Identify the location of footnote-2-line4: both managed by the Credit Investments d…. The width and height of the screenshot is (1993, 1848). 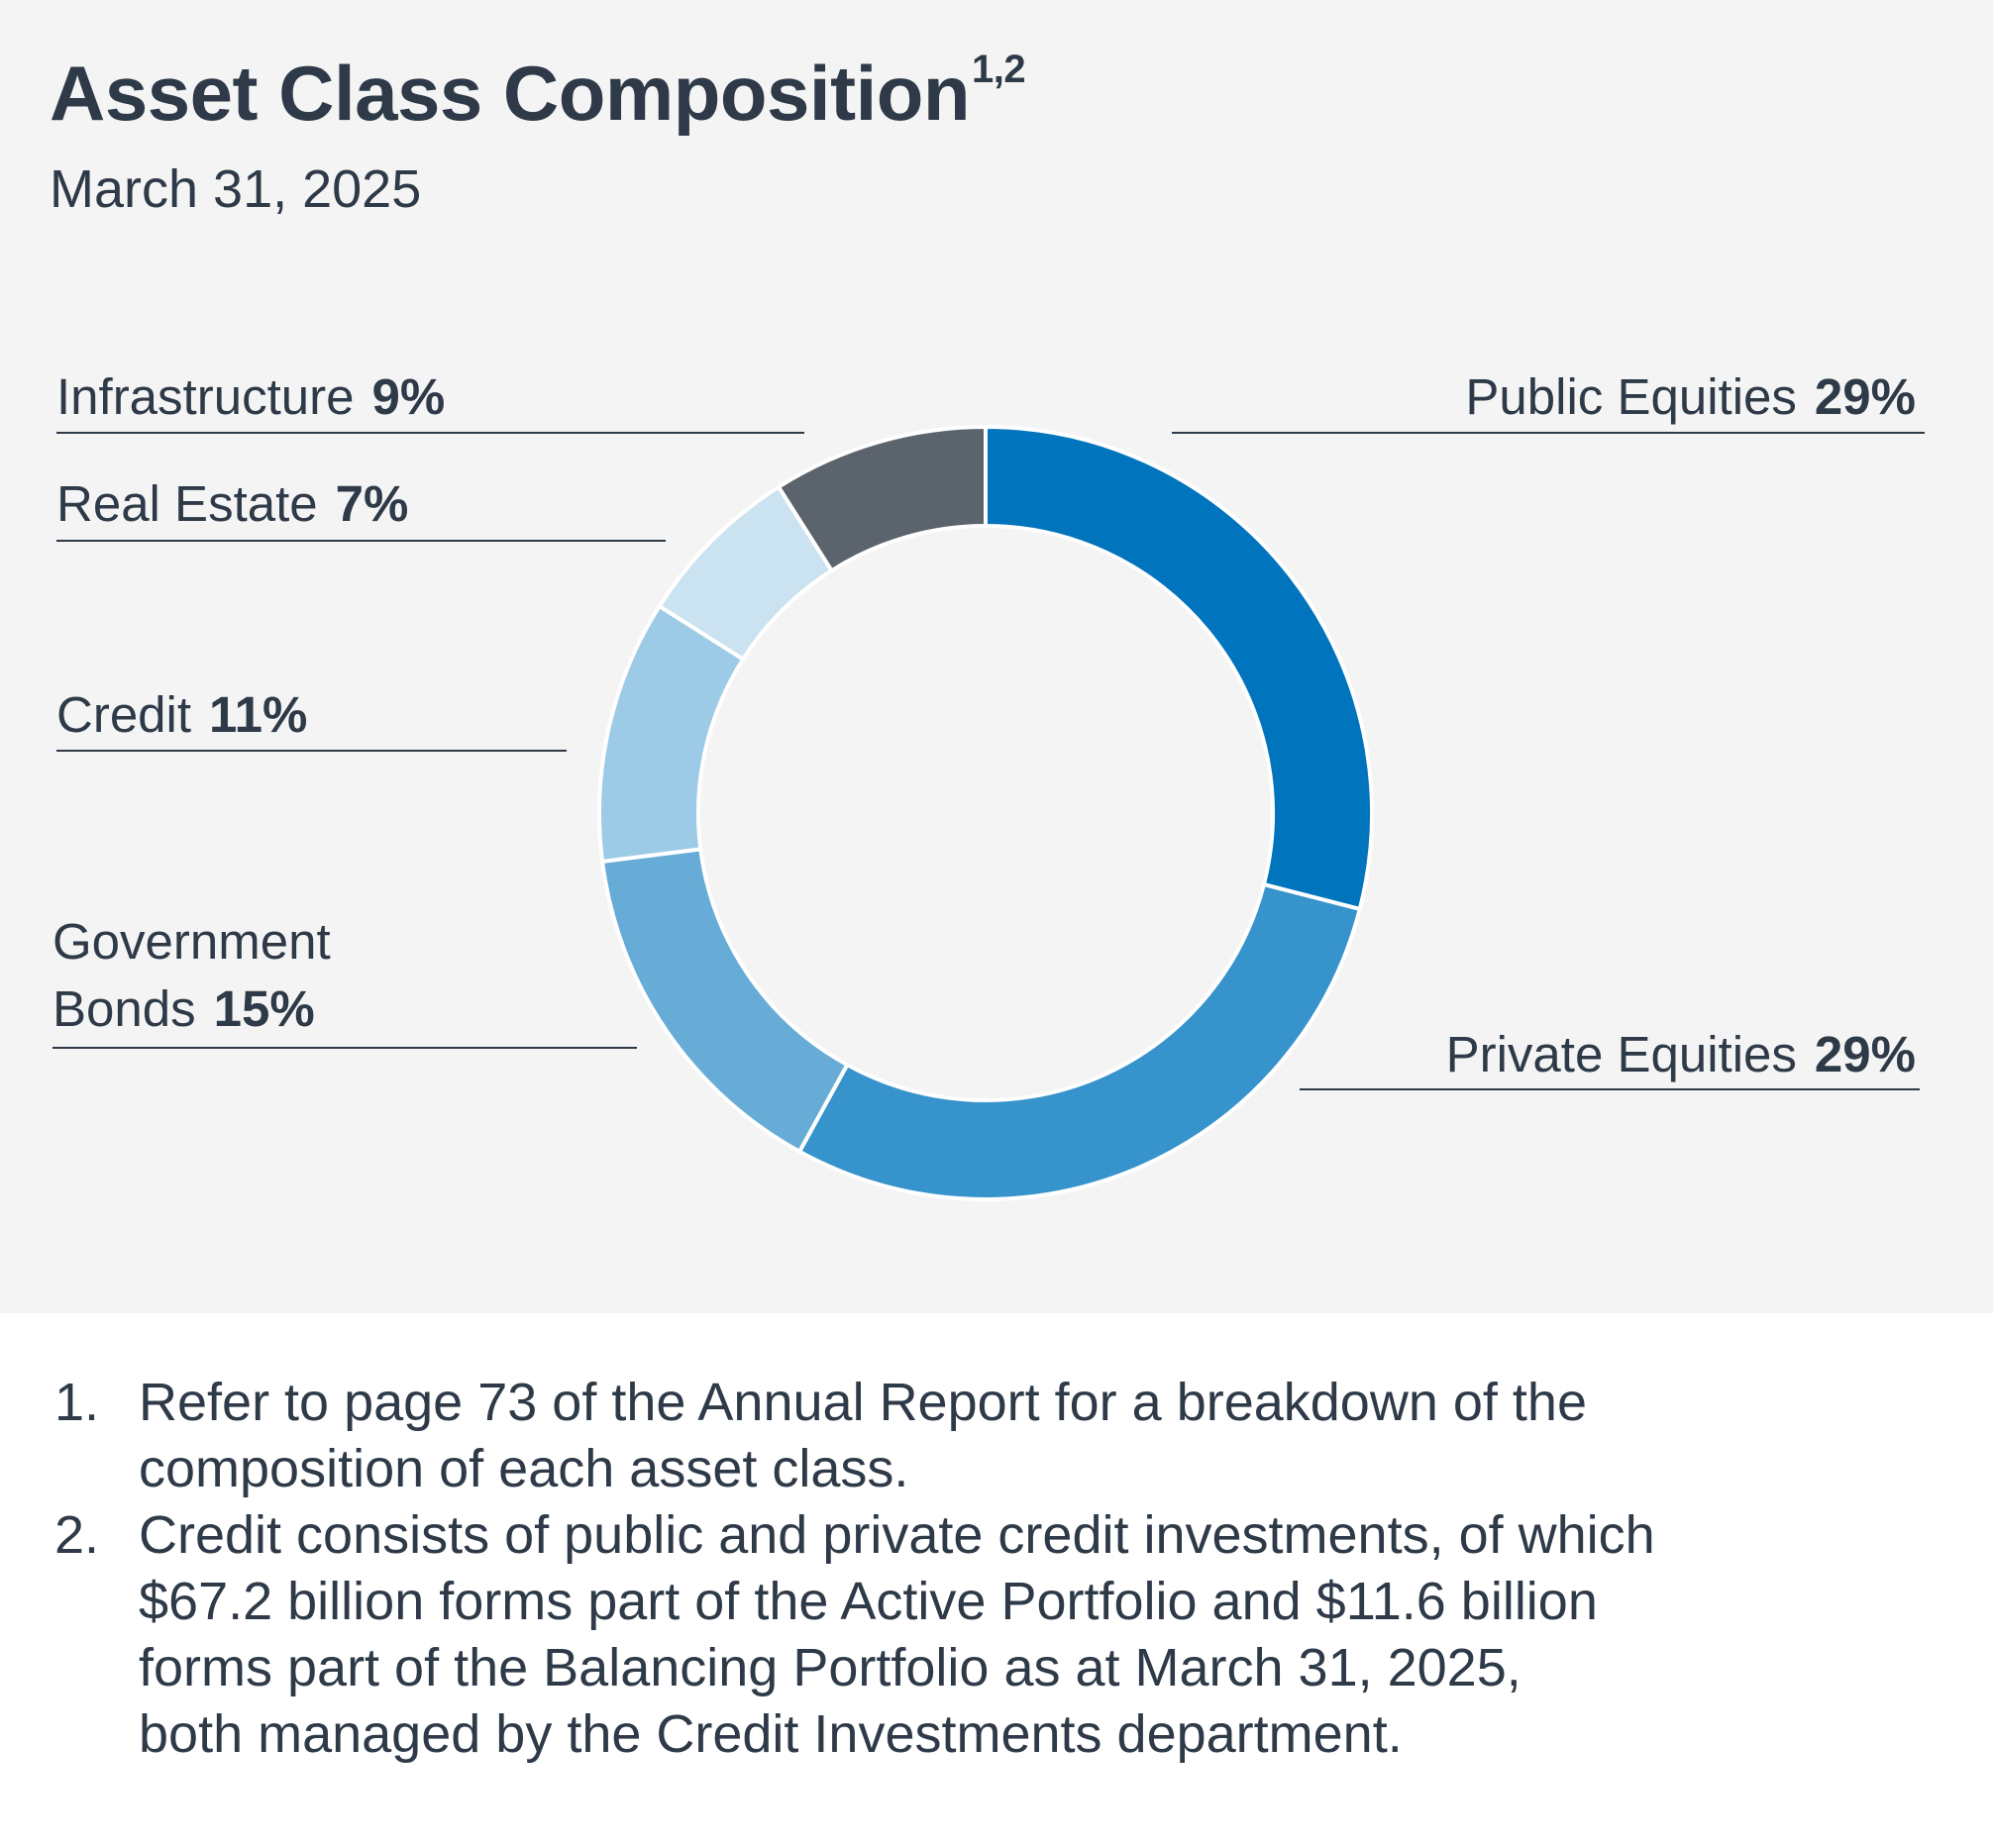
(771, 1734).